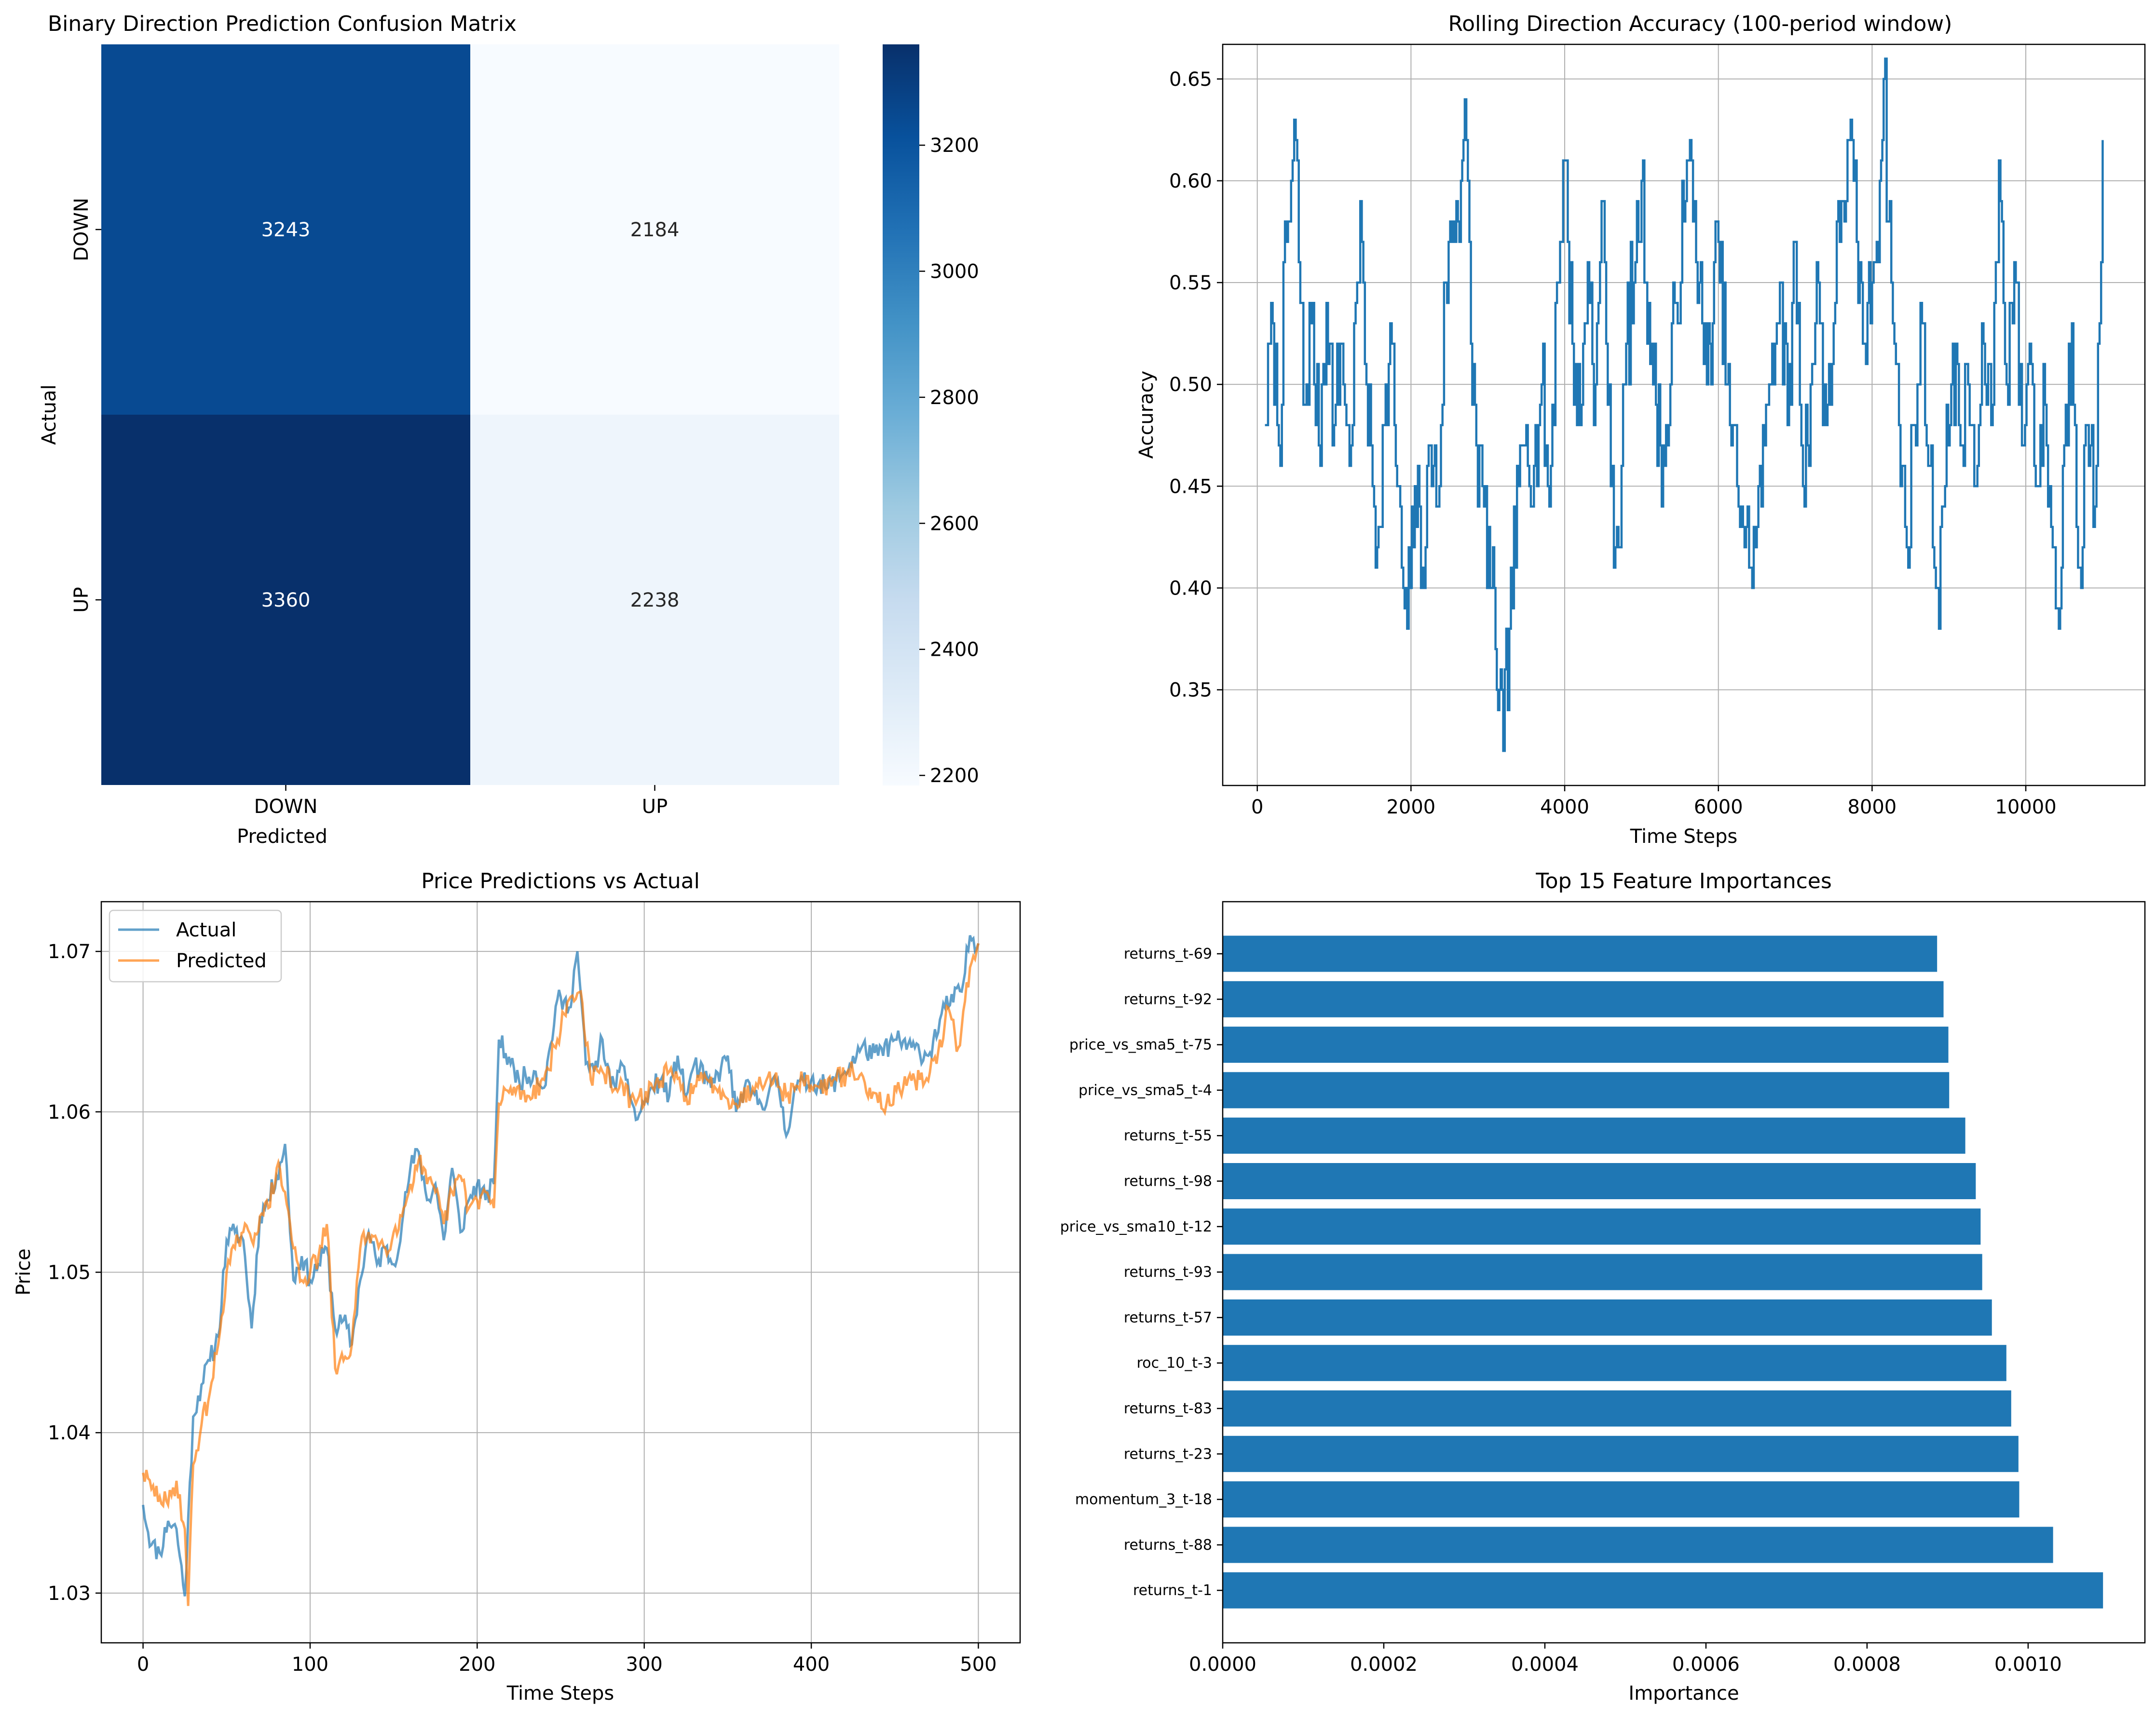  I want to click on heatmap-cells, so click(470, 414).